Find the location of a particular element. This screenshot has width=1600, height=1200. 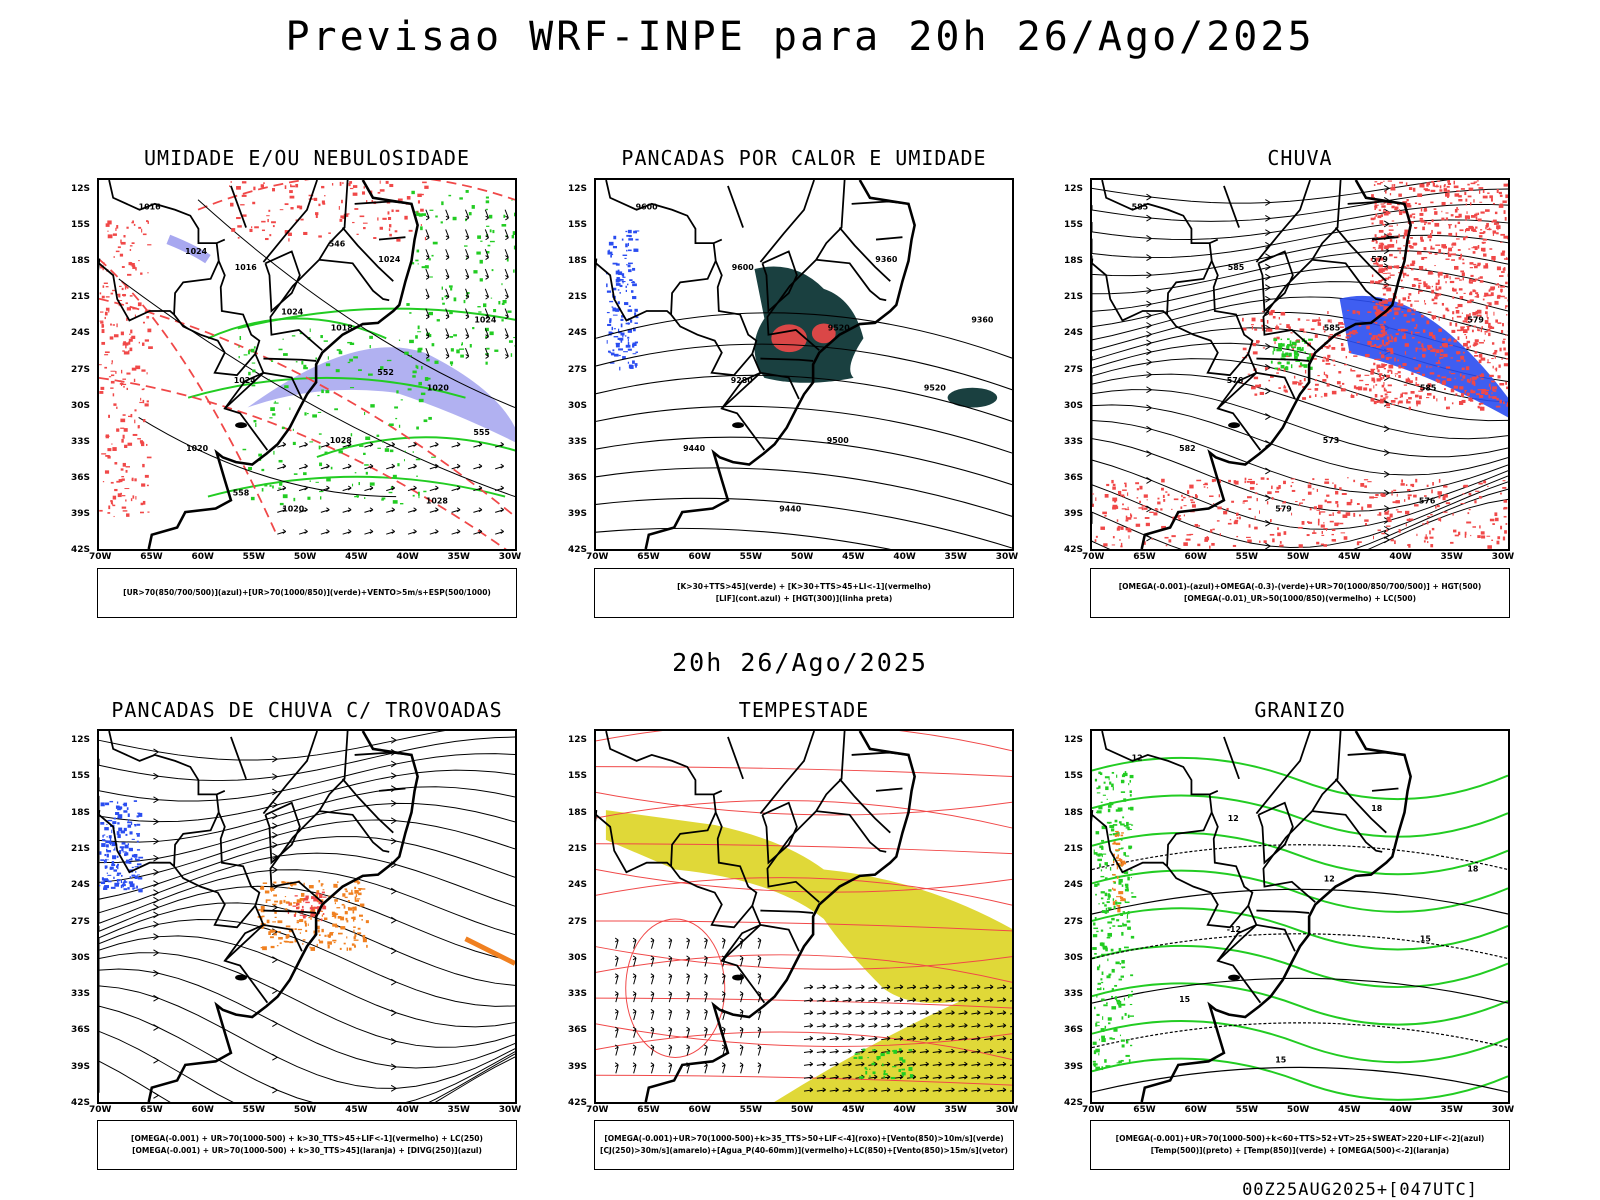

lat-tick-label: 30S is located at coordinates (81, 957).